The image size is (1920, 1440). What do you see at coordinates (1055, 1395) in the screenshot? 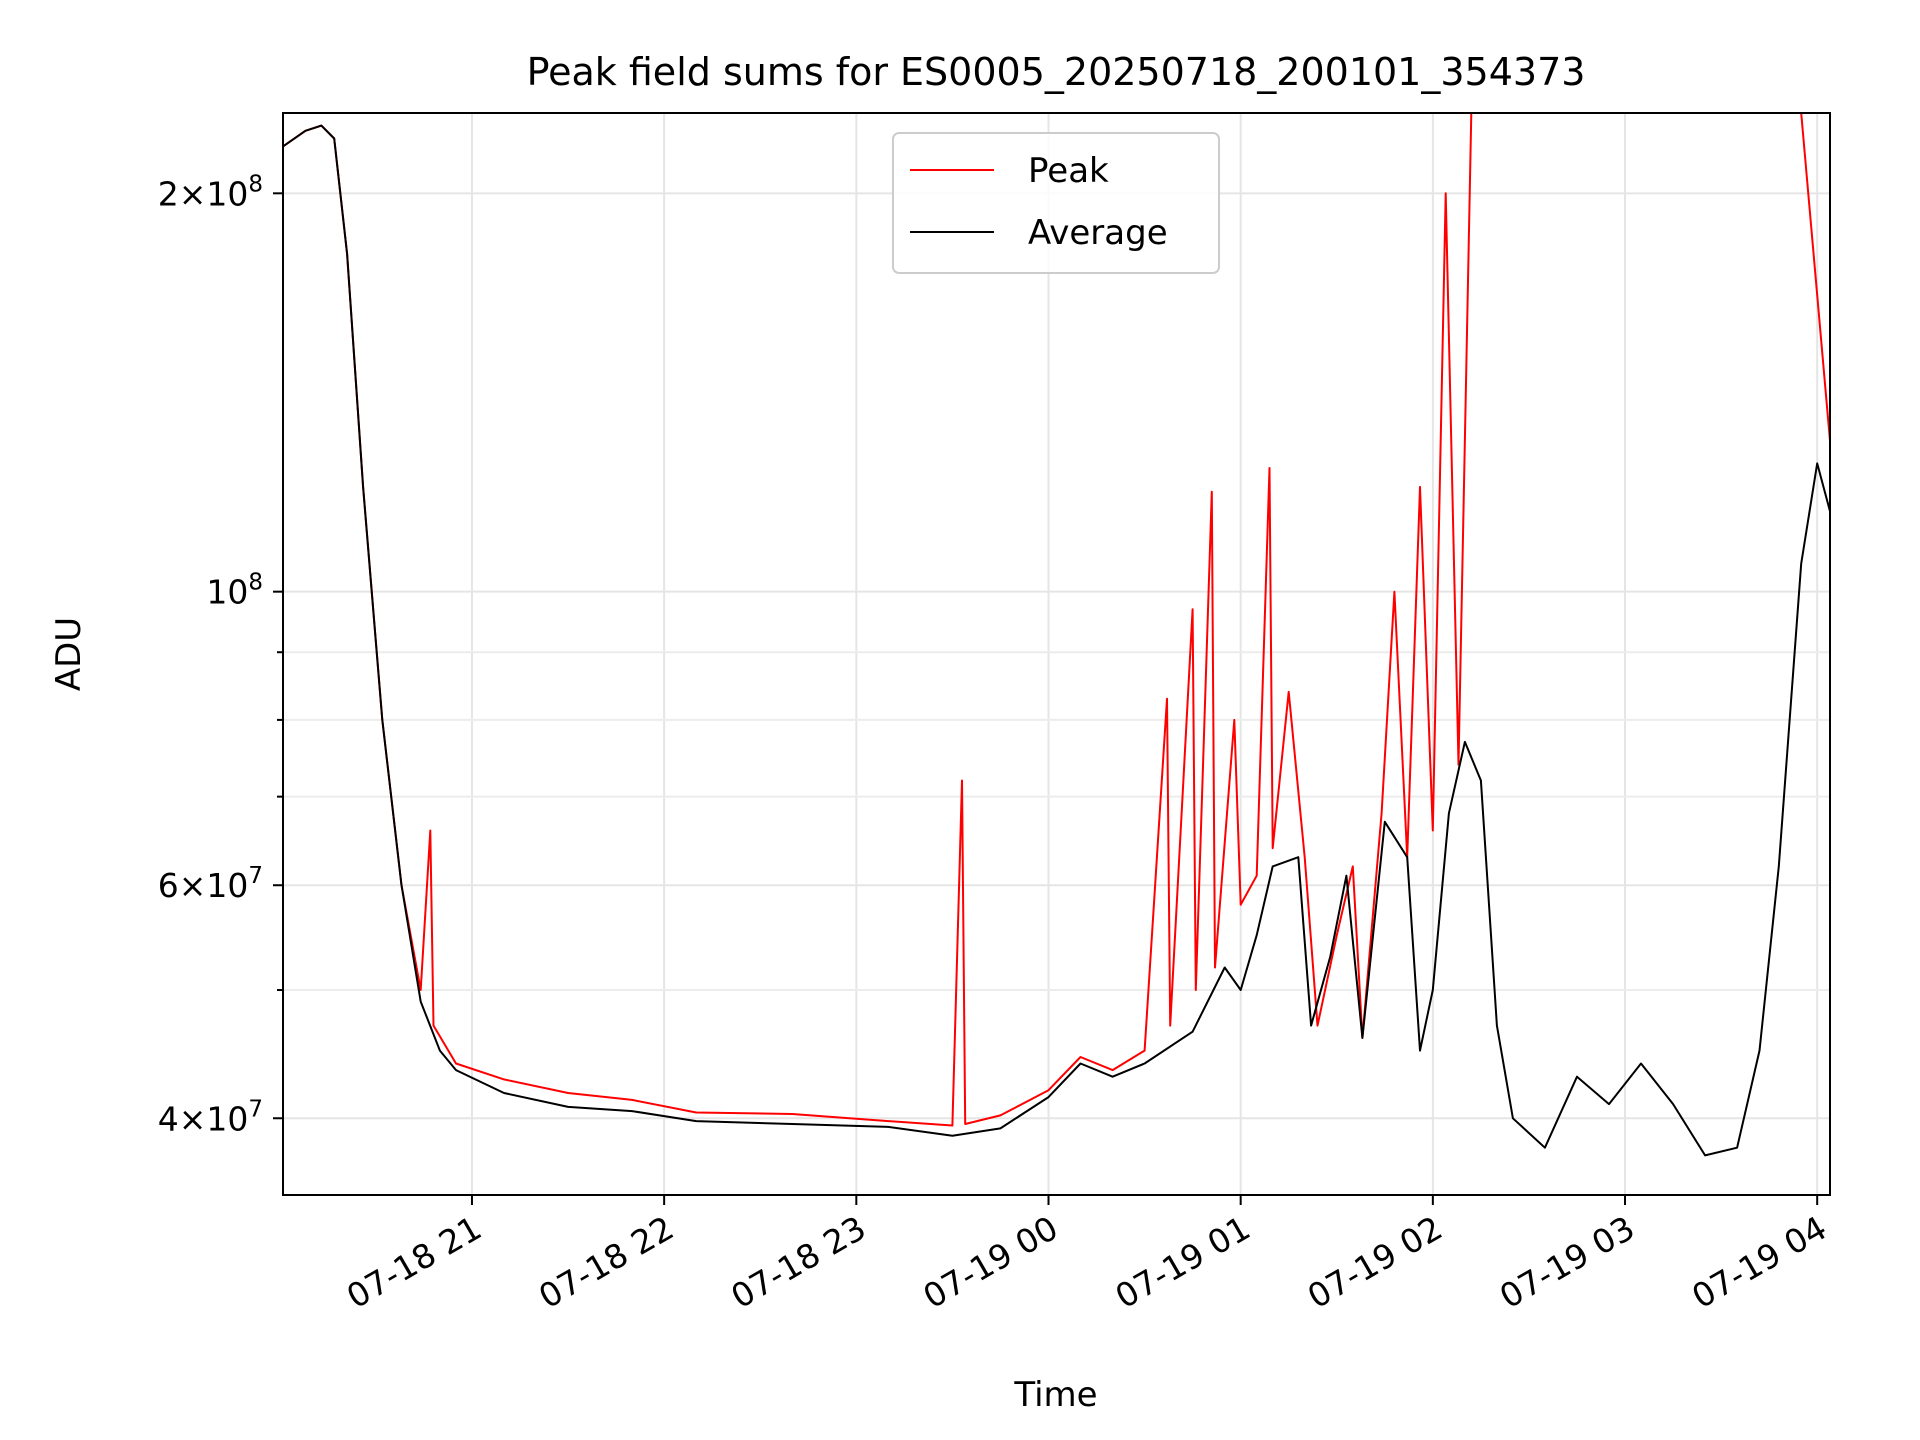
I see `x-axis-label: Time` at bounding box center [1055, 1395].